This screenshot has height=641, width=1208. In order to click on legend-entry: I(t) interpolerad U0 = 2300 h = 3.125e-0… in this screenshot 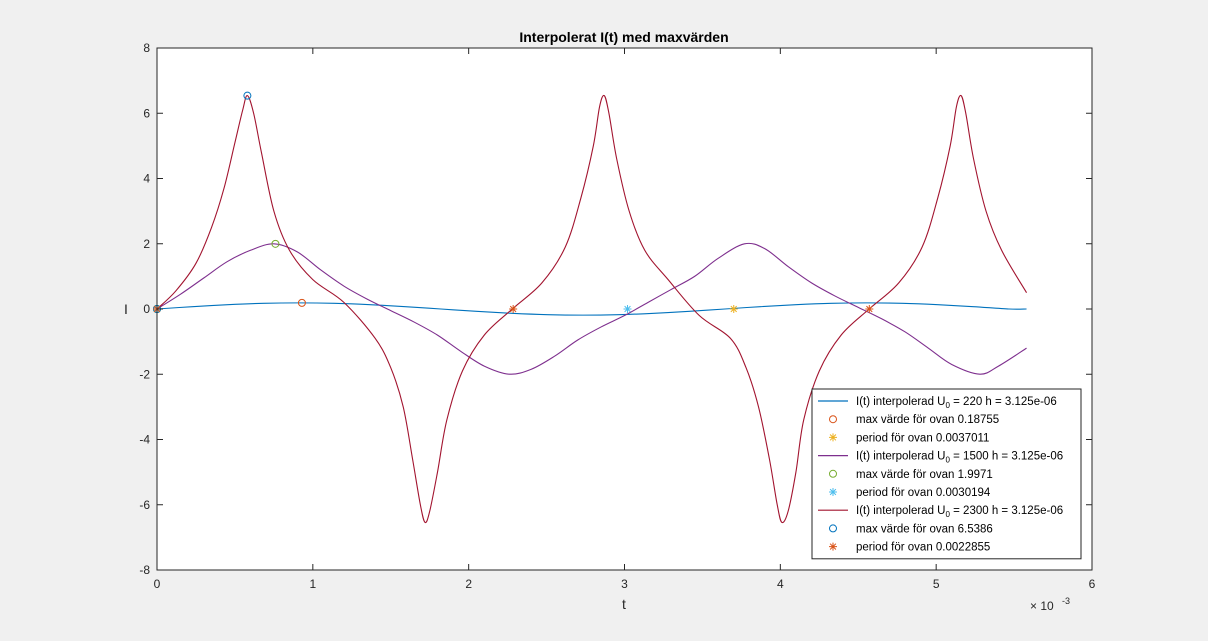, I will do `click(940, 512)`.